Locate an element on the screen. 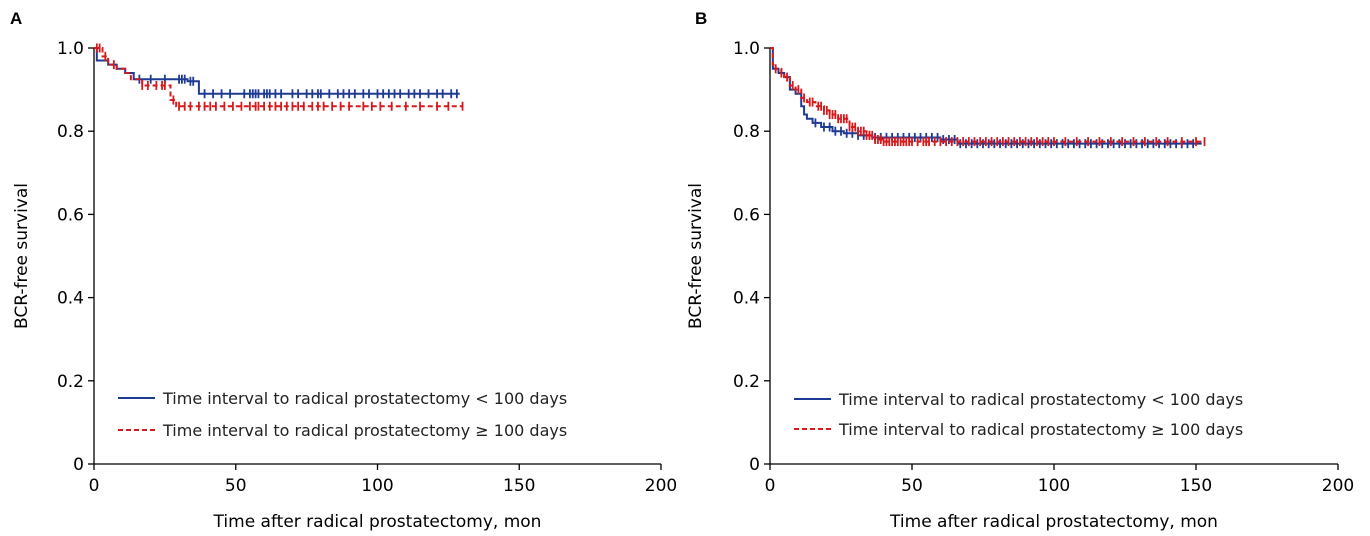 Image resolution: width=1370 pixels, height=536 pixels. series-line-under-100-days is located at coordinates (277, 71).